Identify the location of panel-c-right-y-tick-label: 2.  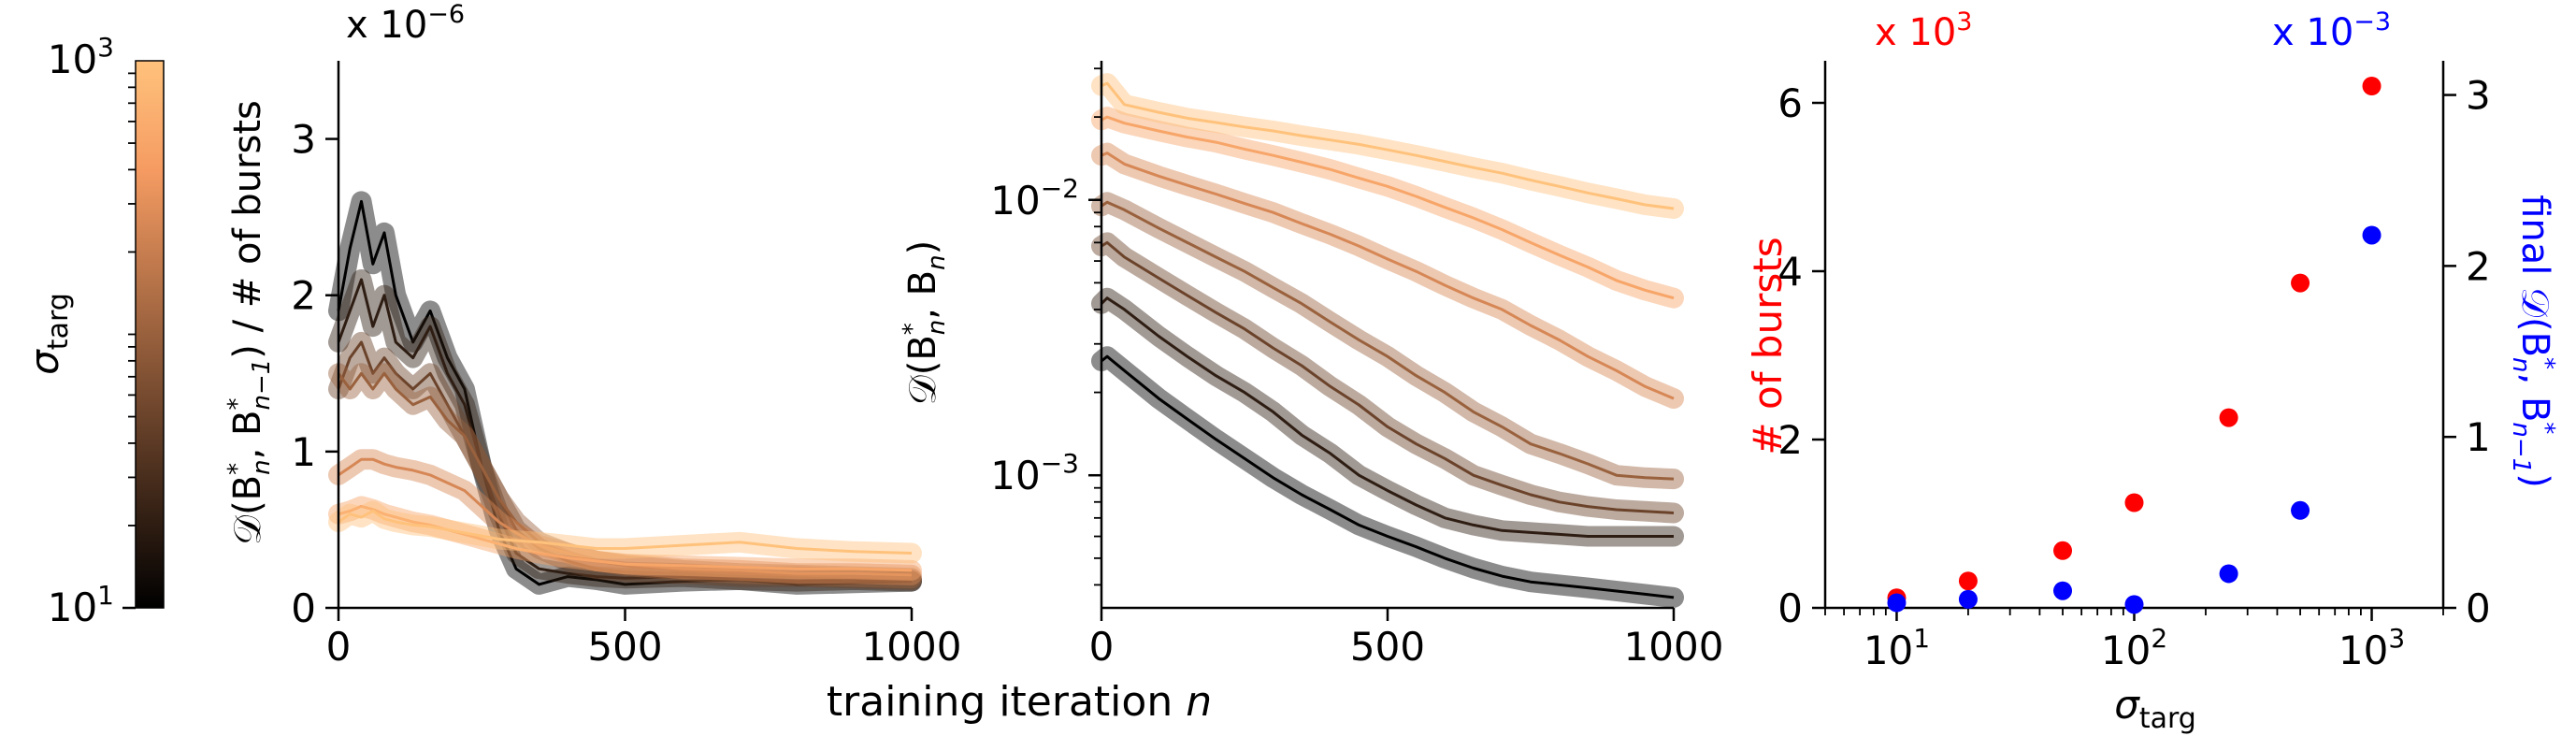
(2478, 266).